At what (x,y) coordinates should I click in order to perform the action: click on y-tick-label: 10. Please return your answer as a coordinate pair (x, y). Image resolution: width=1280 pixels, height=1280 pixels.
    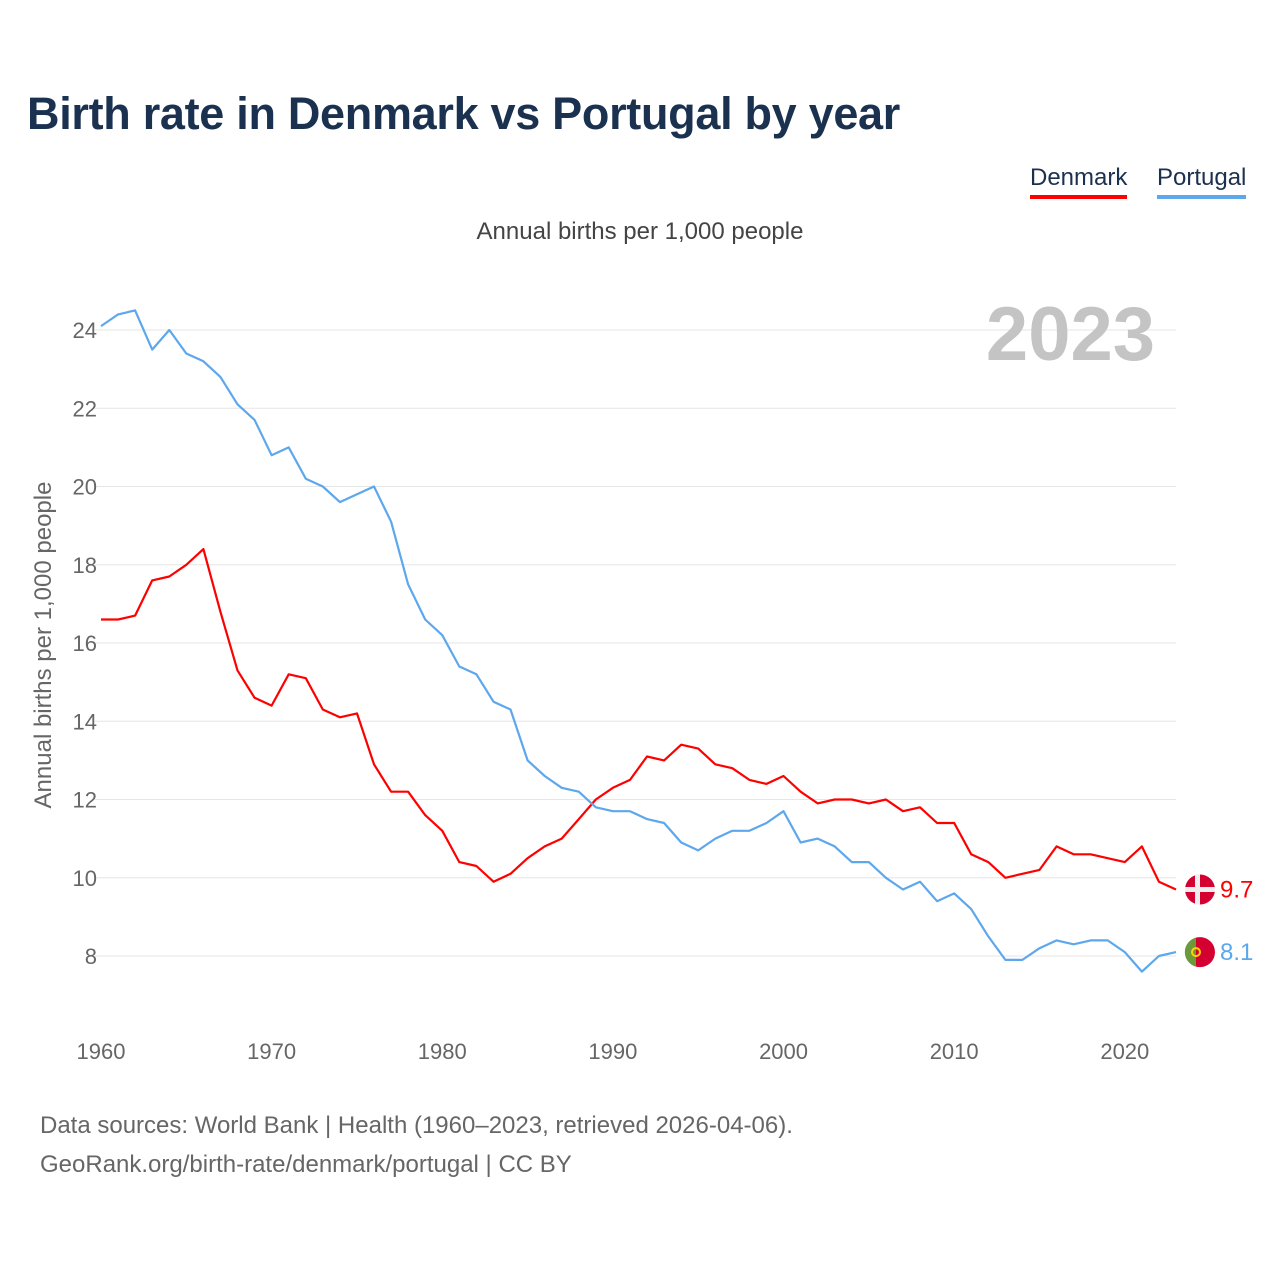
    Looking at the image, I should click on (85, 878).